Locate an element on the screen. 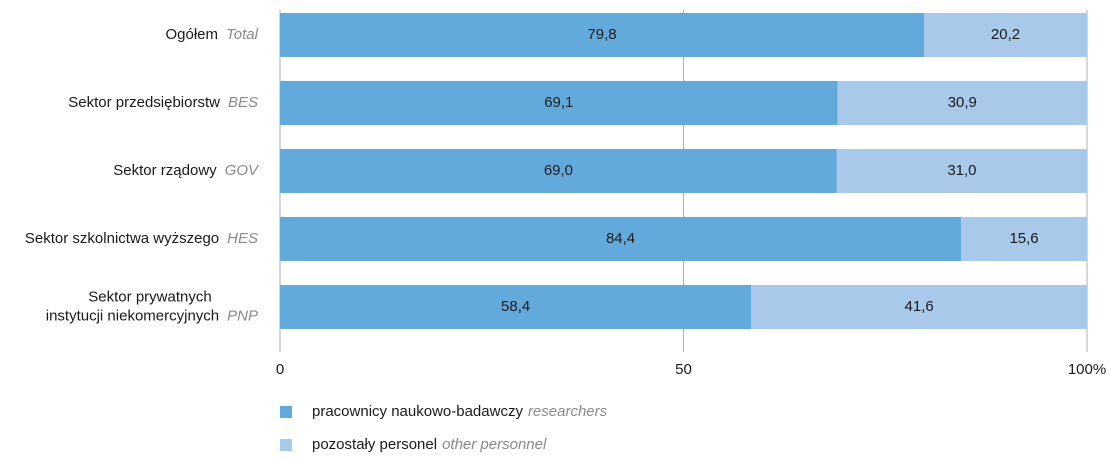 The image size is (1109, 460). category-name: instytucji niekomercyjnych is located at coordinates (132, 315).